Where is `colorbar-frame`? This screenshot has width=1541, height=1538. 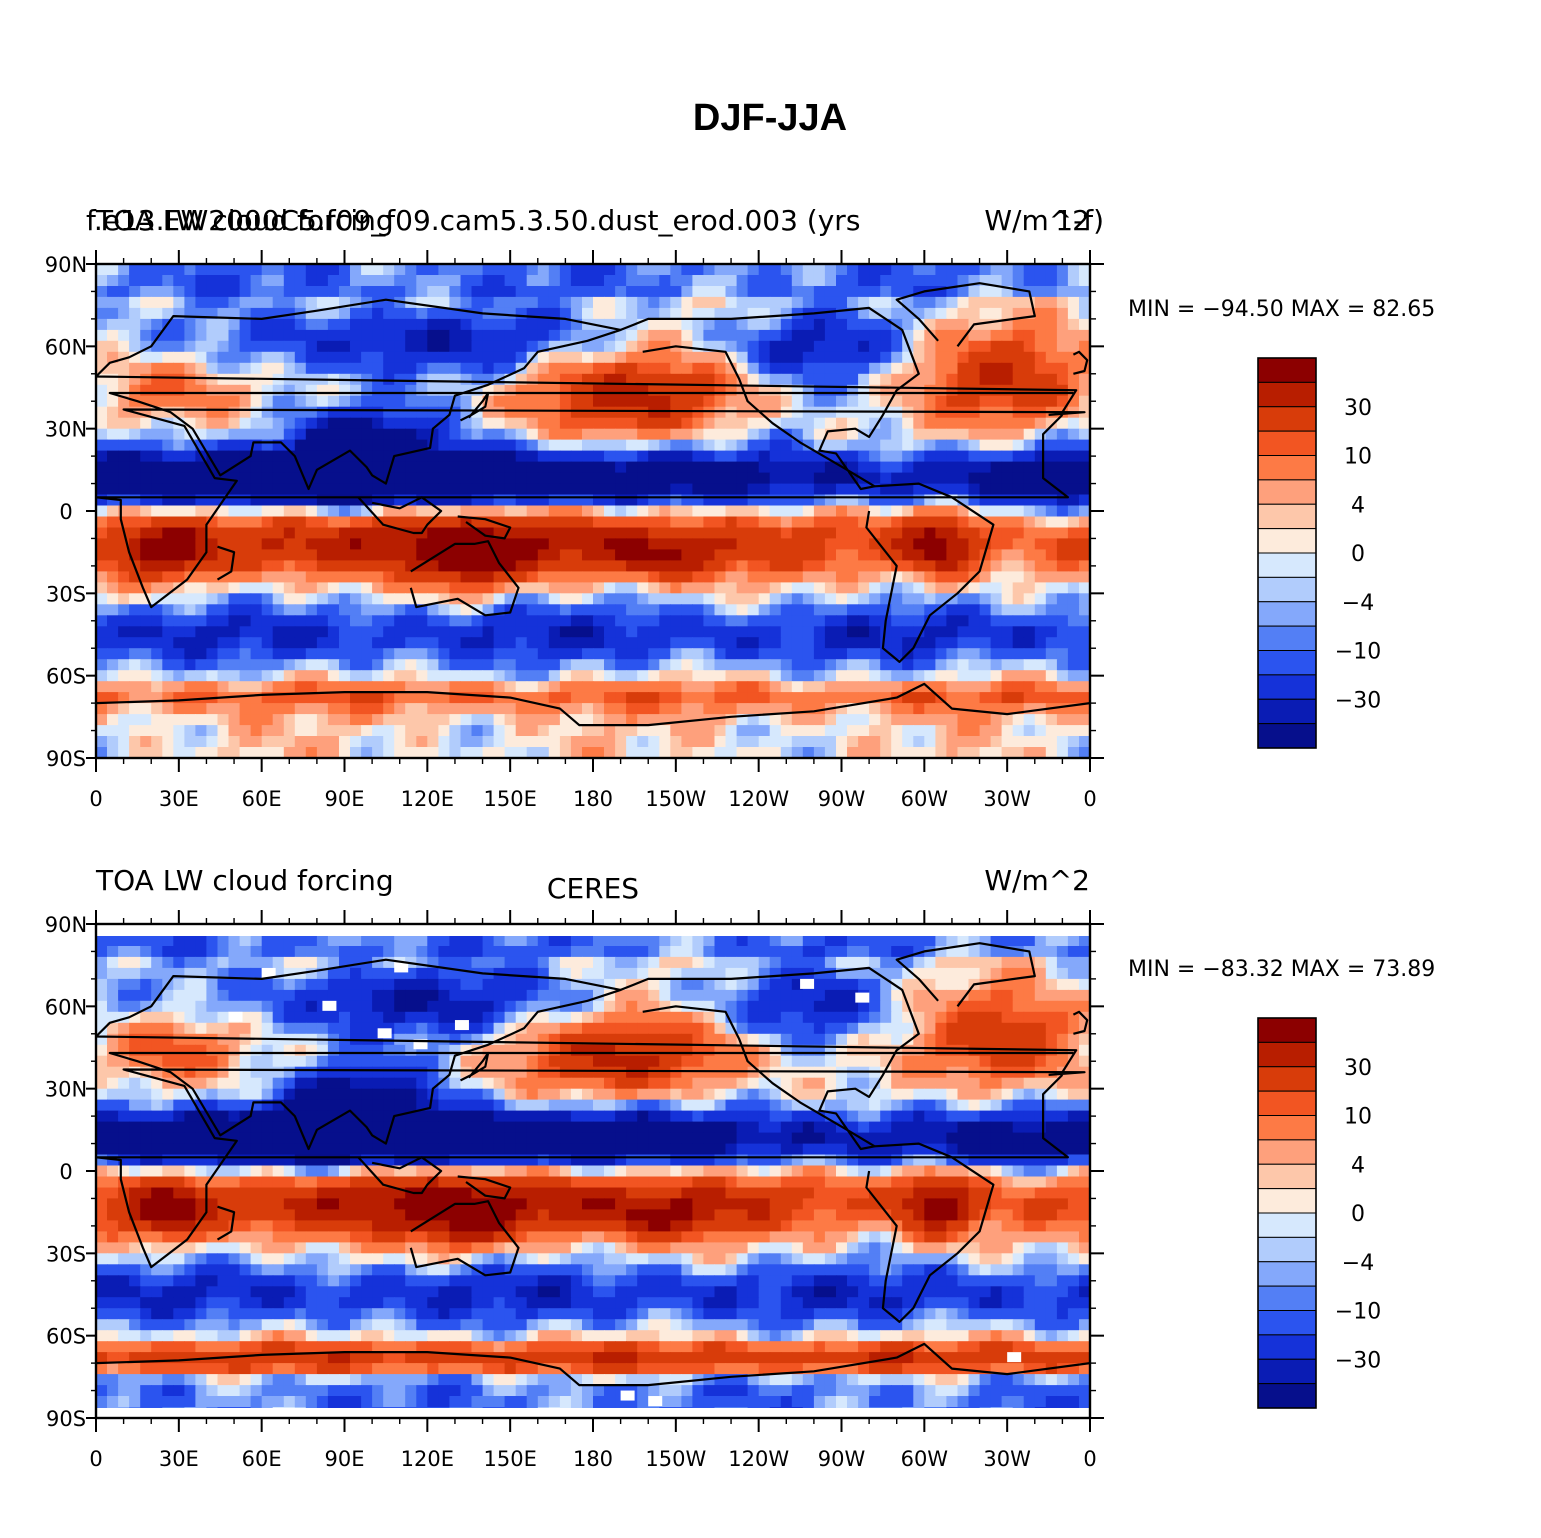
colorbar-frame is located at coordinates (1287, 553).